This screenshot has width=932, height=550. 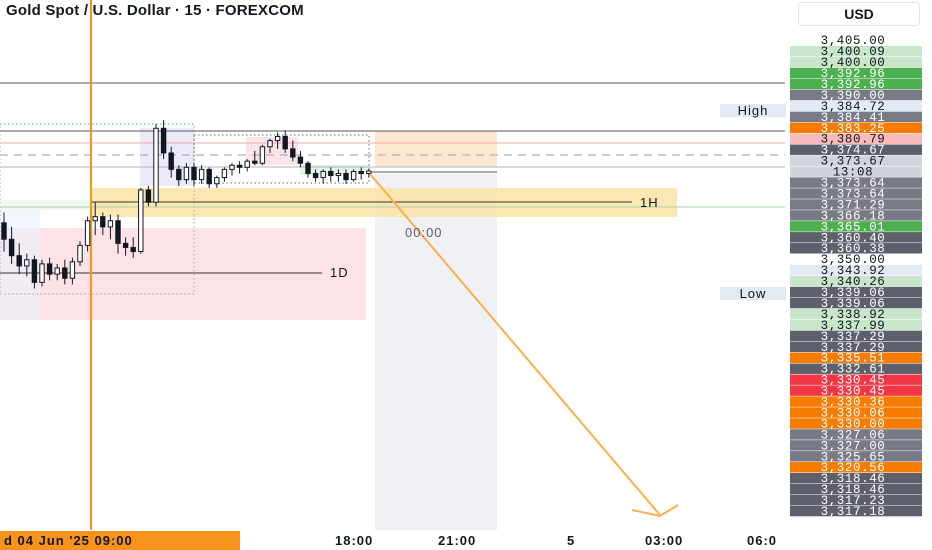 I want to click on price-label: 3,384.72, so click(x=856, y=107).